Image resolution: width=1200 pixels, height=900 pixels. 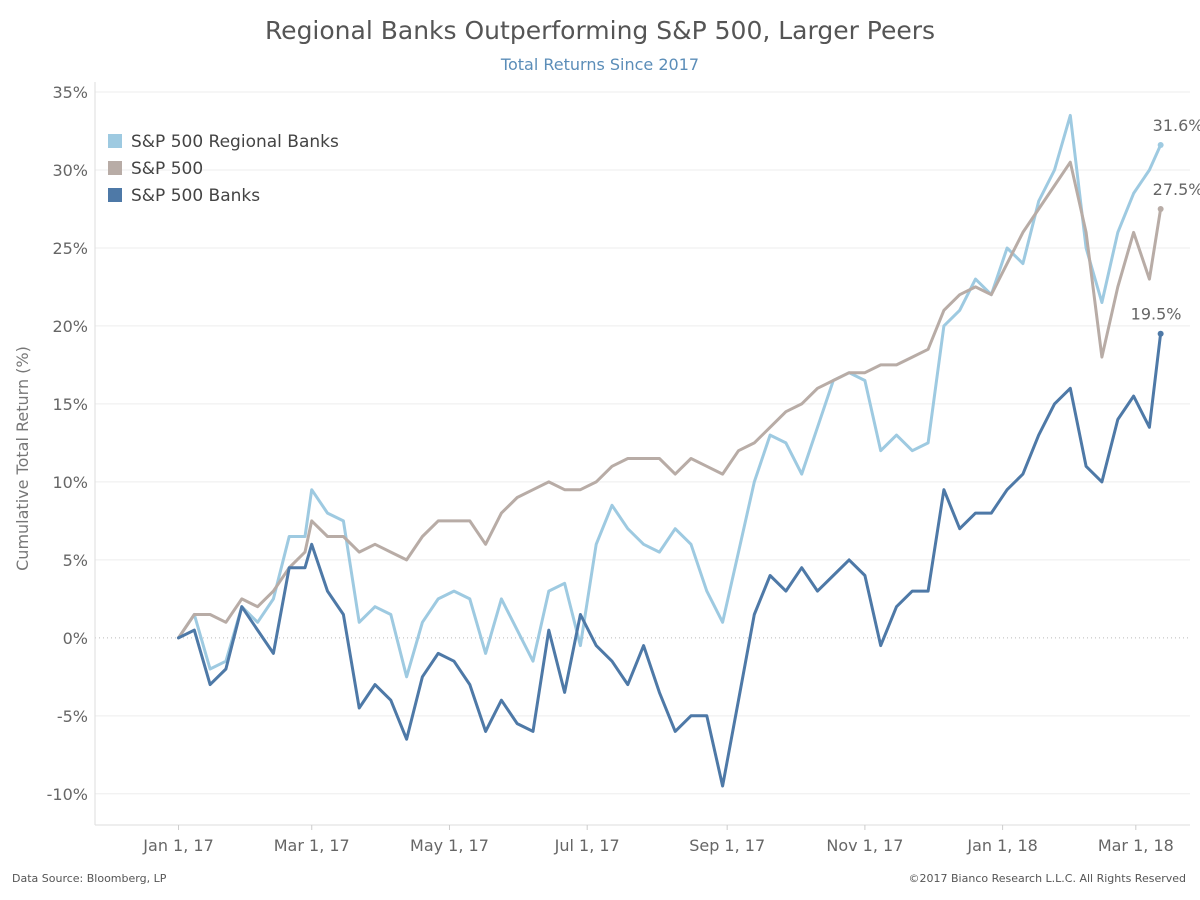 I want to click on series-end-label: 27.5%, so click(x=1176, y=189).